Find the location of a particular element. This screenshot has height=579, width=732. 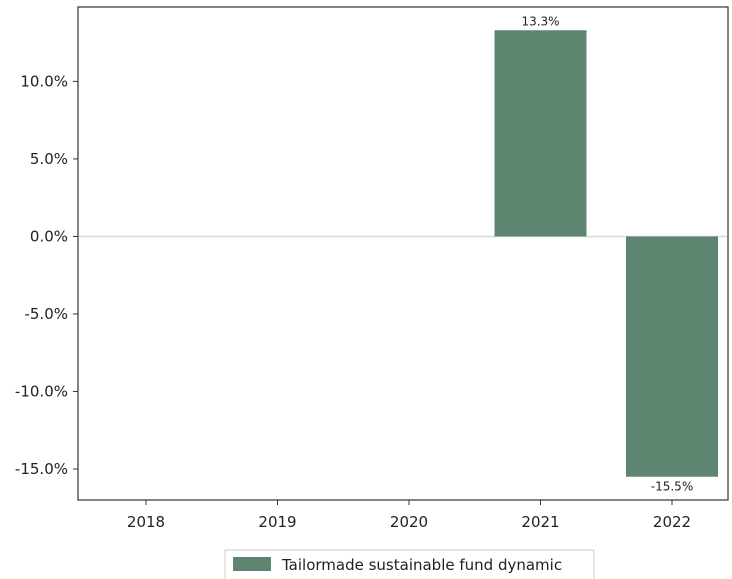

legend-label: Tailormade sustainable fund dynamic is located at coordinates (421, 565).